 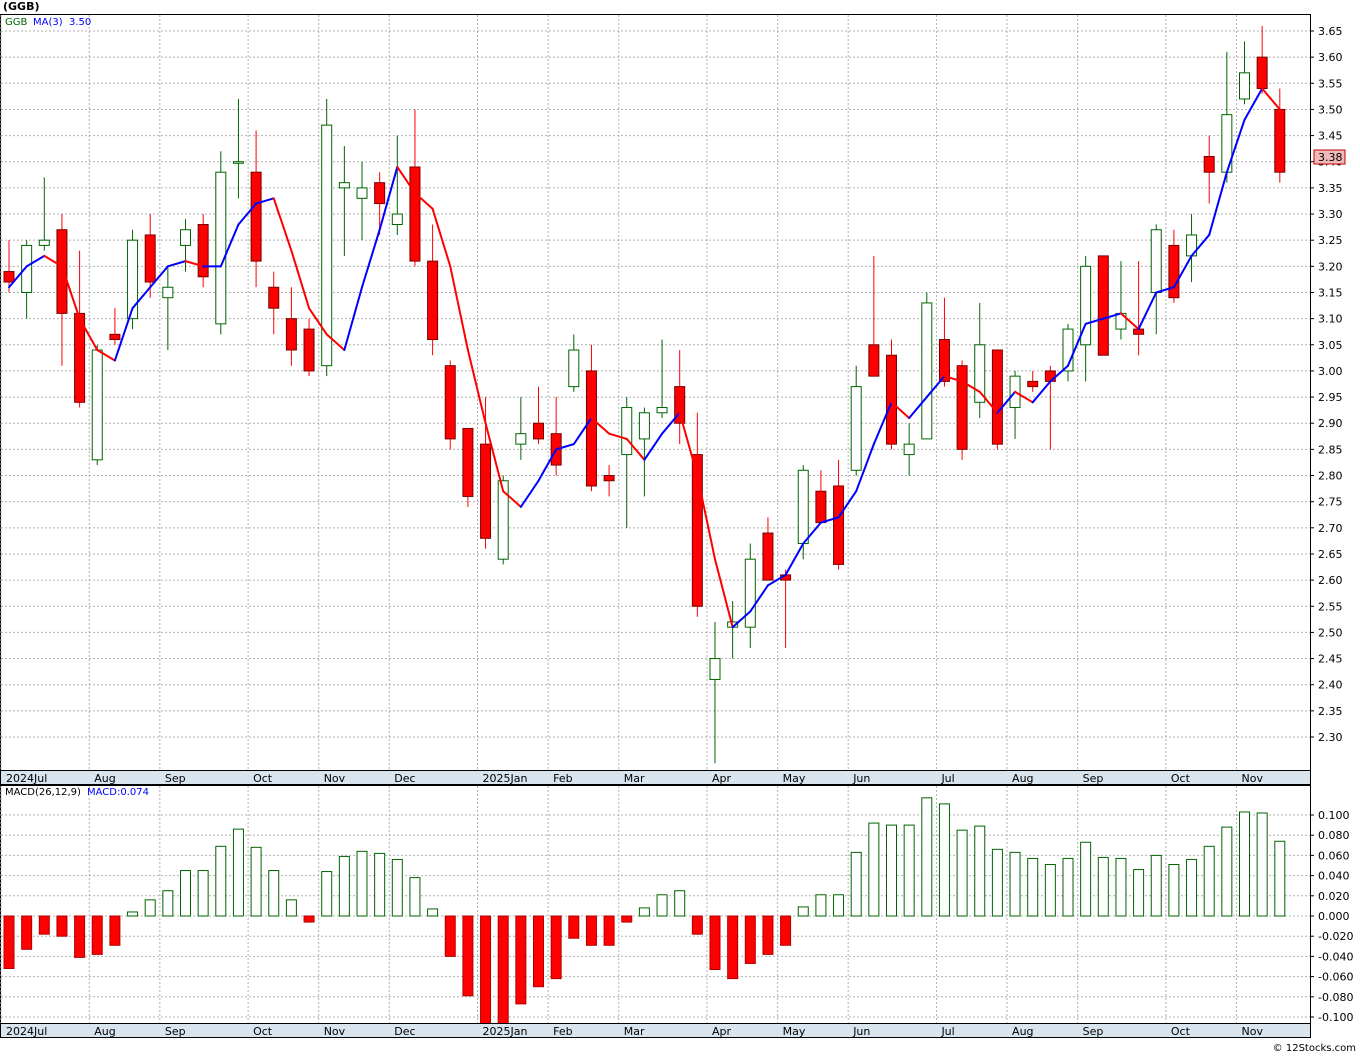 I want to click on macd-x-tick-label: Jun, so click(x=861, y=1031).